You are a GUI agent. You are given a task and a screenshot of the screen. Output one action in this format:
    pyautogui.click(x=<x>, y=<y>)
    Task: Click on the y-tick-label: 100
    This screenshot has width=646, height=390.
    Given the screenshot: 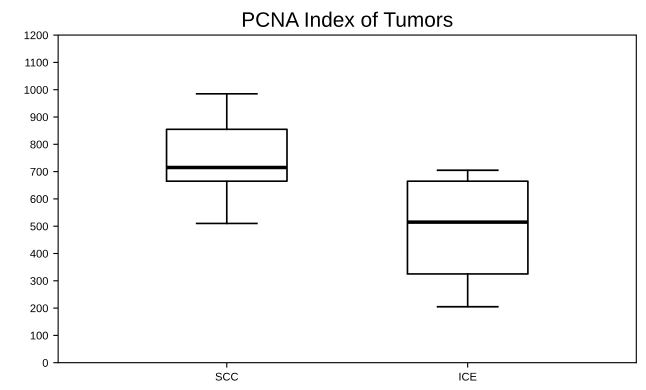 What is the action you would take?
    pyautogui.click(x=39, y=336)
    